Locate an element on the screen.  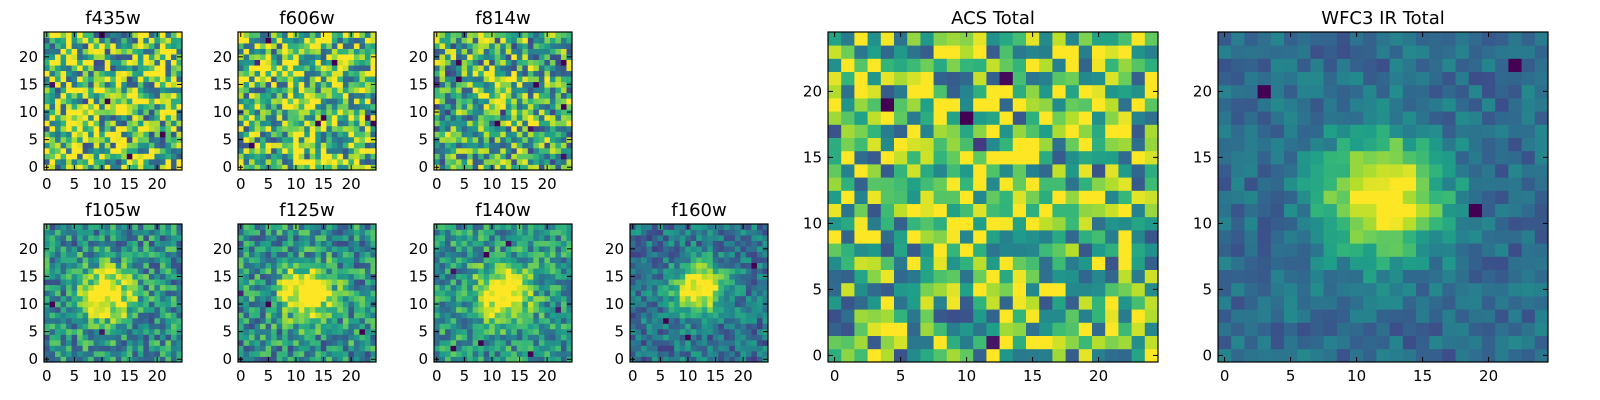
x-tick-label: 5 is located at coordinates (269, 376).